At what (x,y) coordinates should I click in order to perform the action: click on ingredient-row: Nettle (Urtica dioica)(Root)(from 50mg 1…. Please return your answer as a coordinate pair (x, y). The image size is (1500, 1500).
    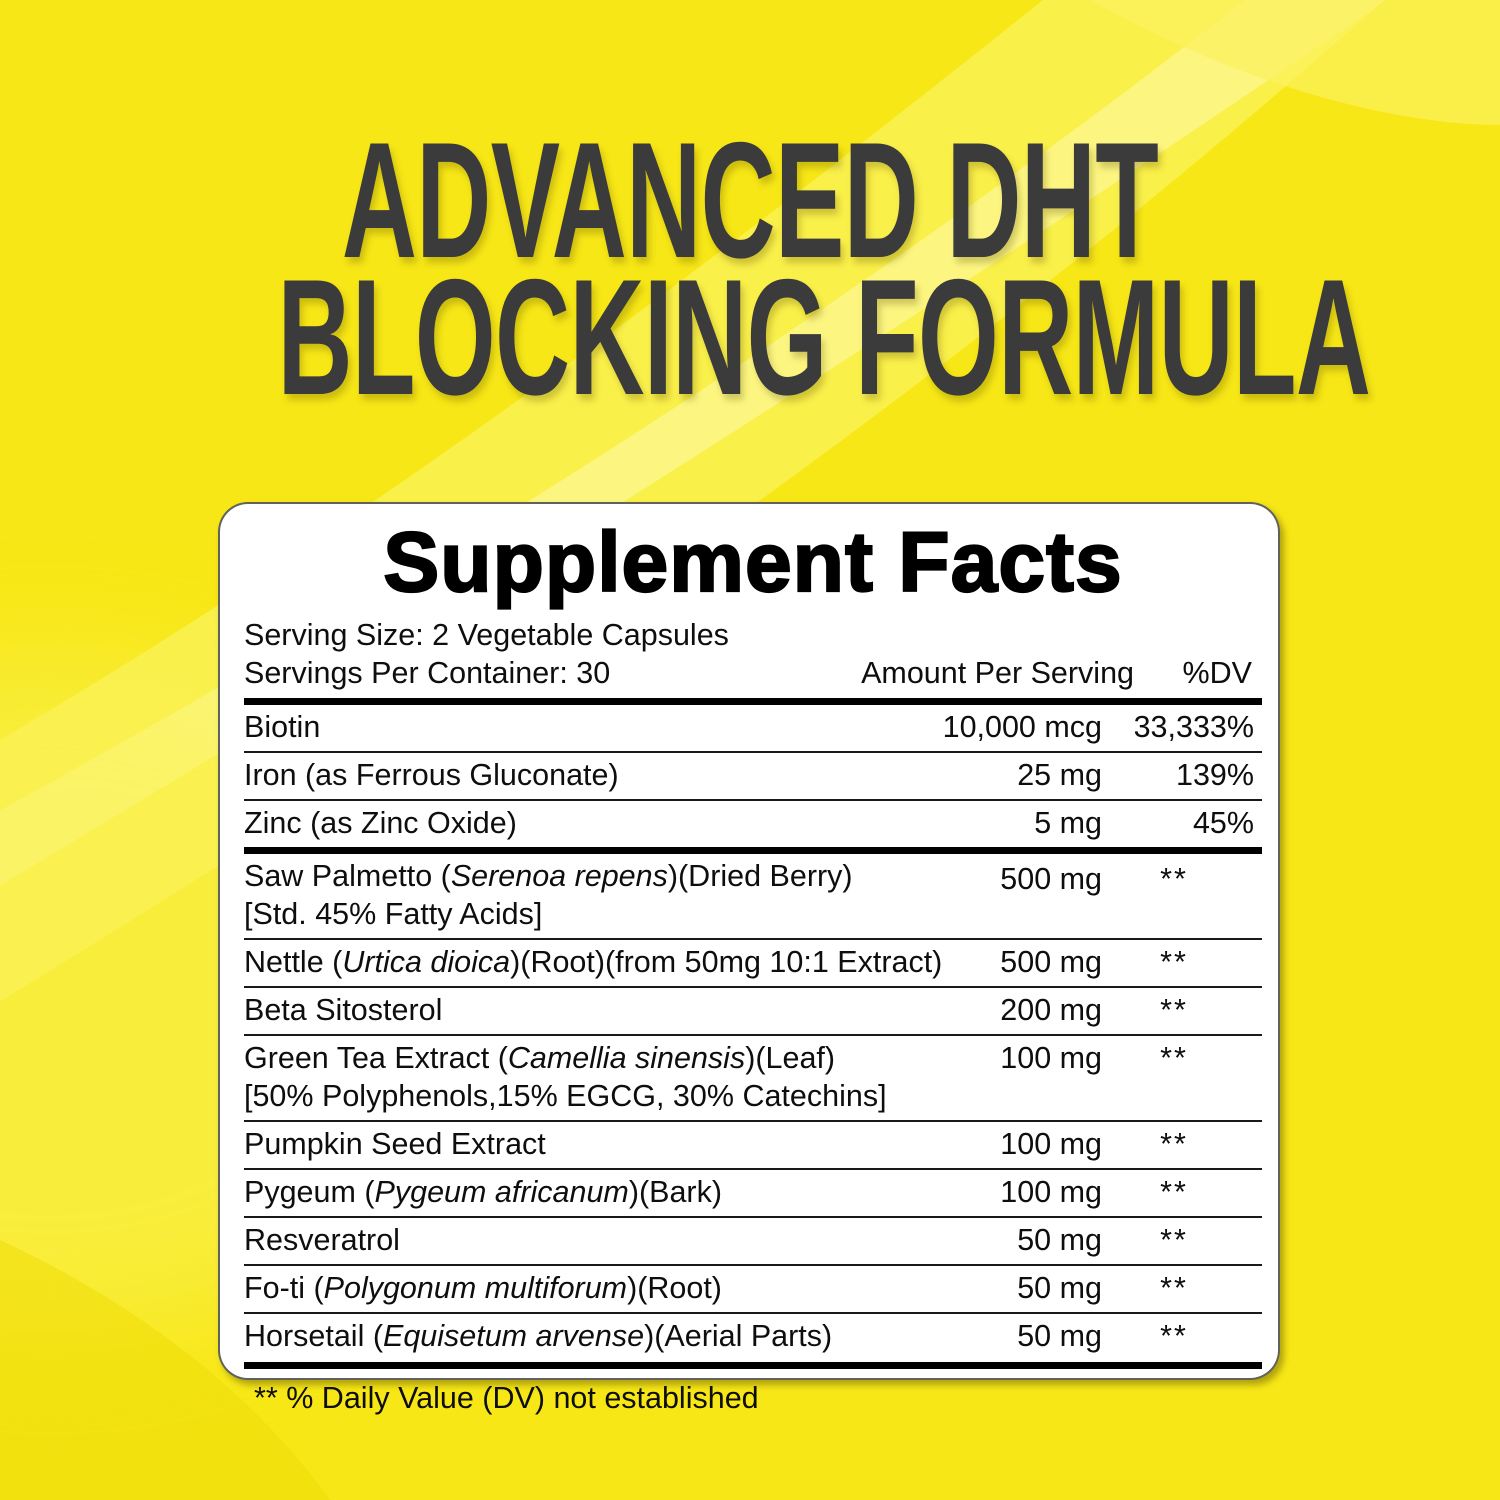
    Looking at the image, I should click on (753, 962).